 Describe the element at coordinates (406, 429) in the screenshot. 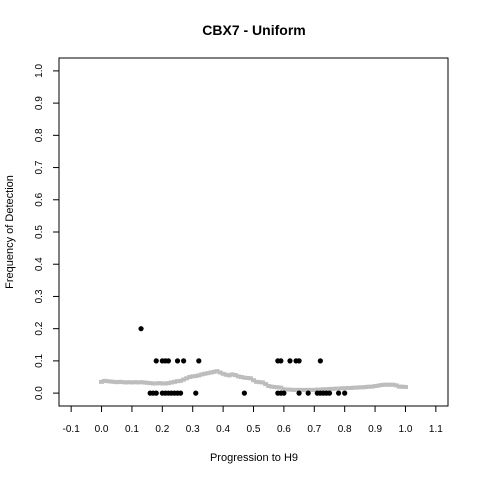

I see `x-tick-label: 1.0` at that location.